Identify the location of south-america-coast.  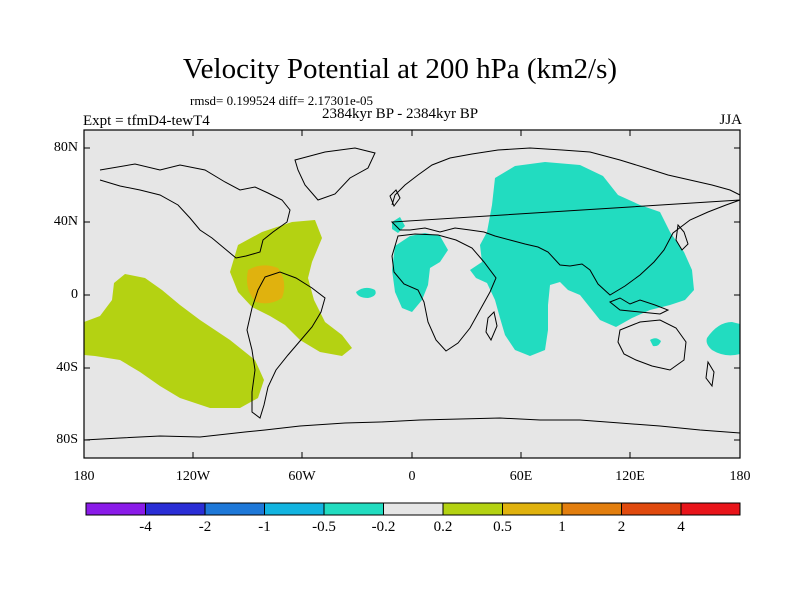
(286, 345).